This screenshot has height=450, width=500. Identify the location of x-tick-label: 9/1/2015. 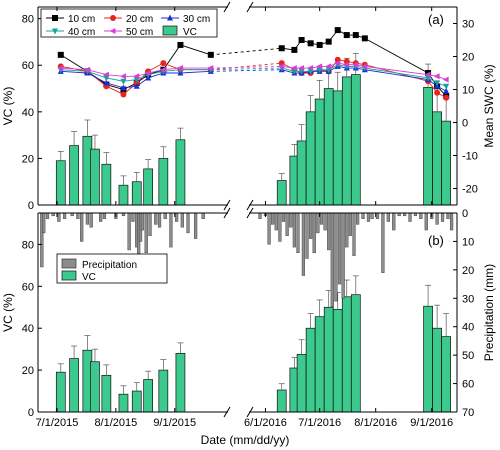
(174, 423).